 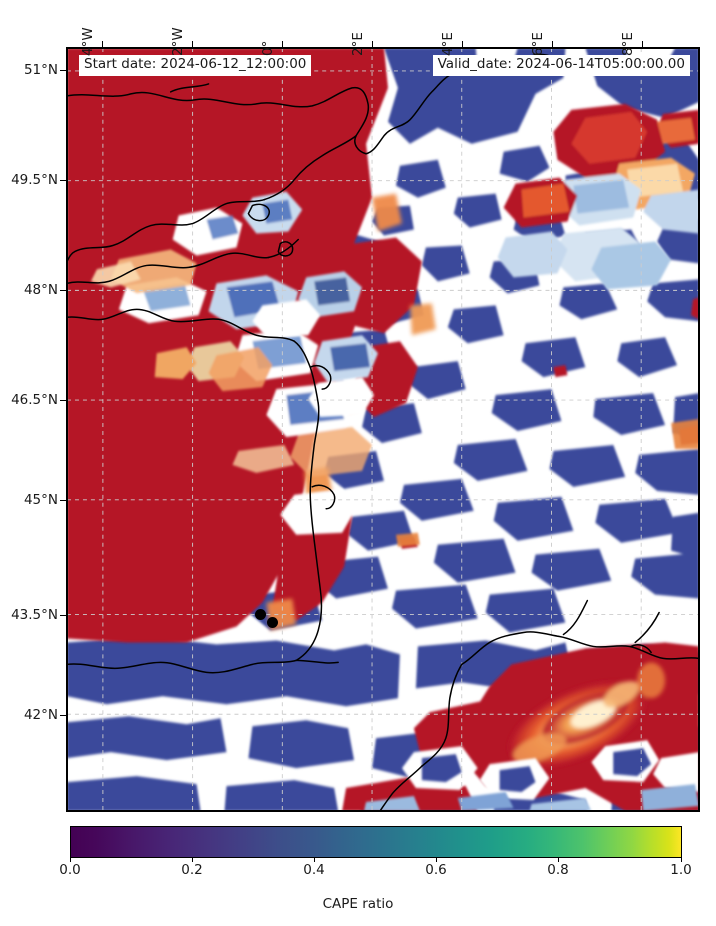 What do you see at coordinates (561, 65) in the screenshot?
I see `valid-date-label: Valid_date: 2024-06-14T05:00:00.00` at bounding box center [561, 65].